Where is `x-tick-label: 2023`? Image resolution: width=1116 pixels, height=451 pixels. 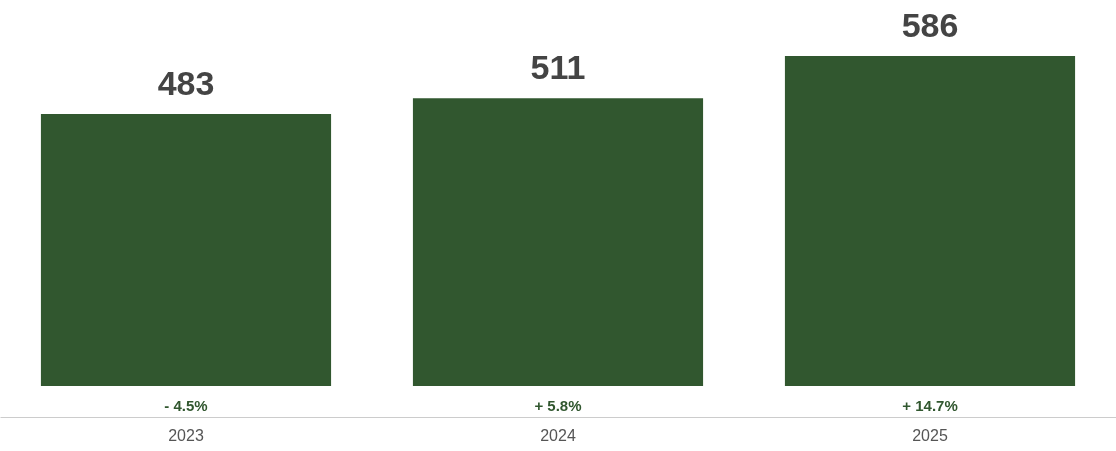 x-tick-label: 2023 is located at coordinates (186, 435).